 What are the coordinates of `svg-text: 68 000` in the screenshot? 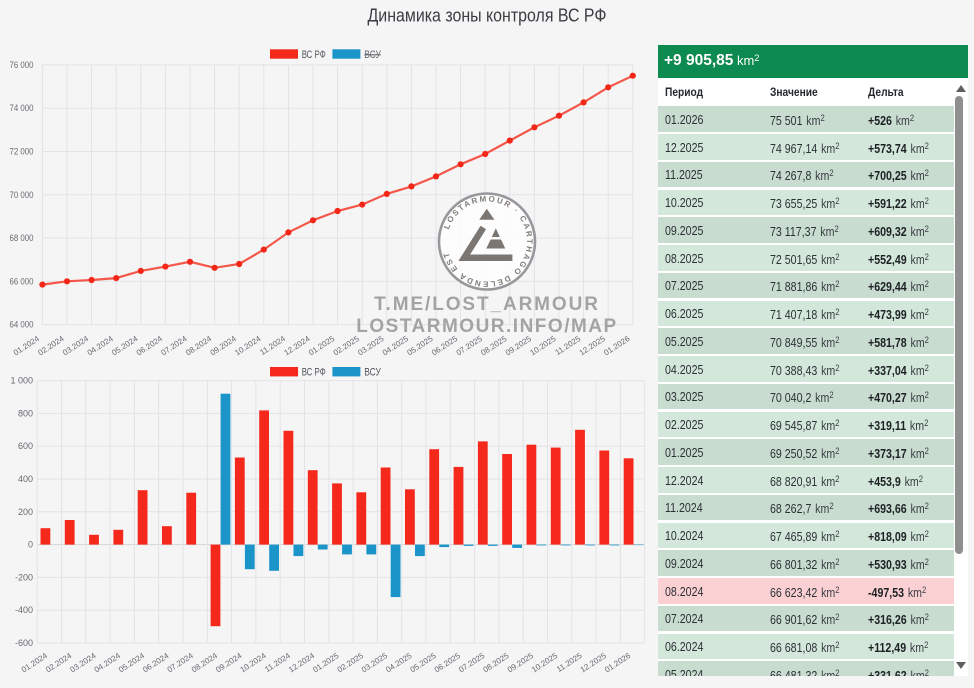 It's located at (22, 238).